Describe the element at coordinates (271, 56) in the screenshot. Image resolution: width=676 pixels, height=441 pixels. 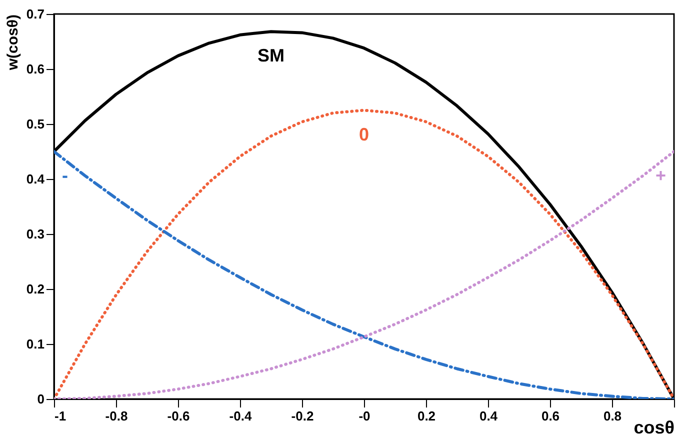
I see `series-label: SM` at that location.